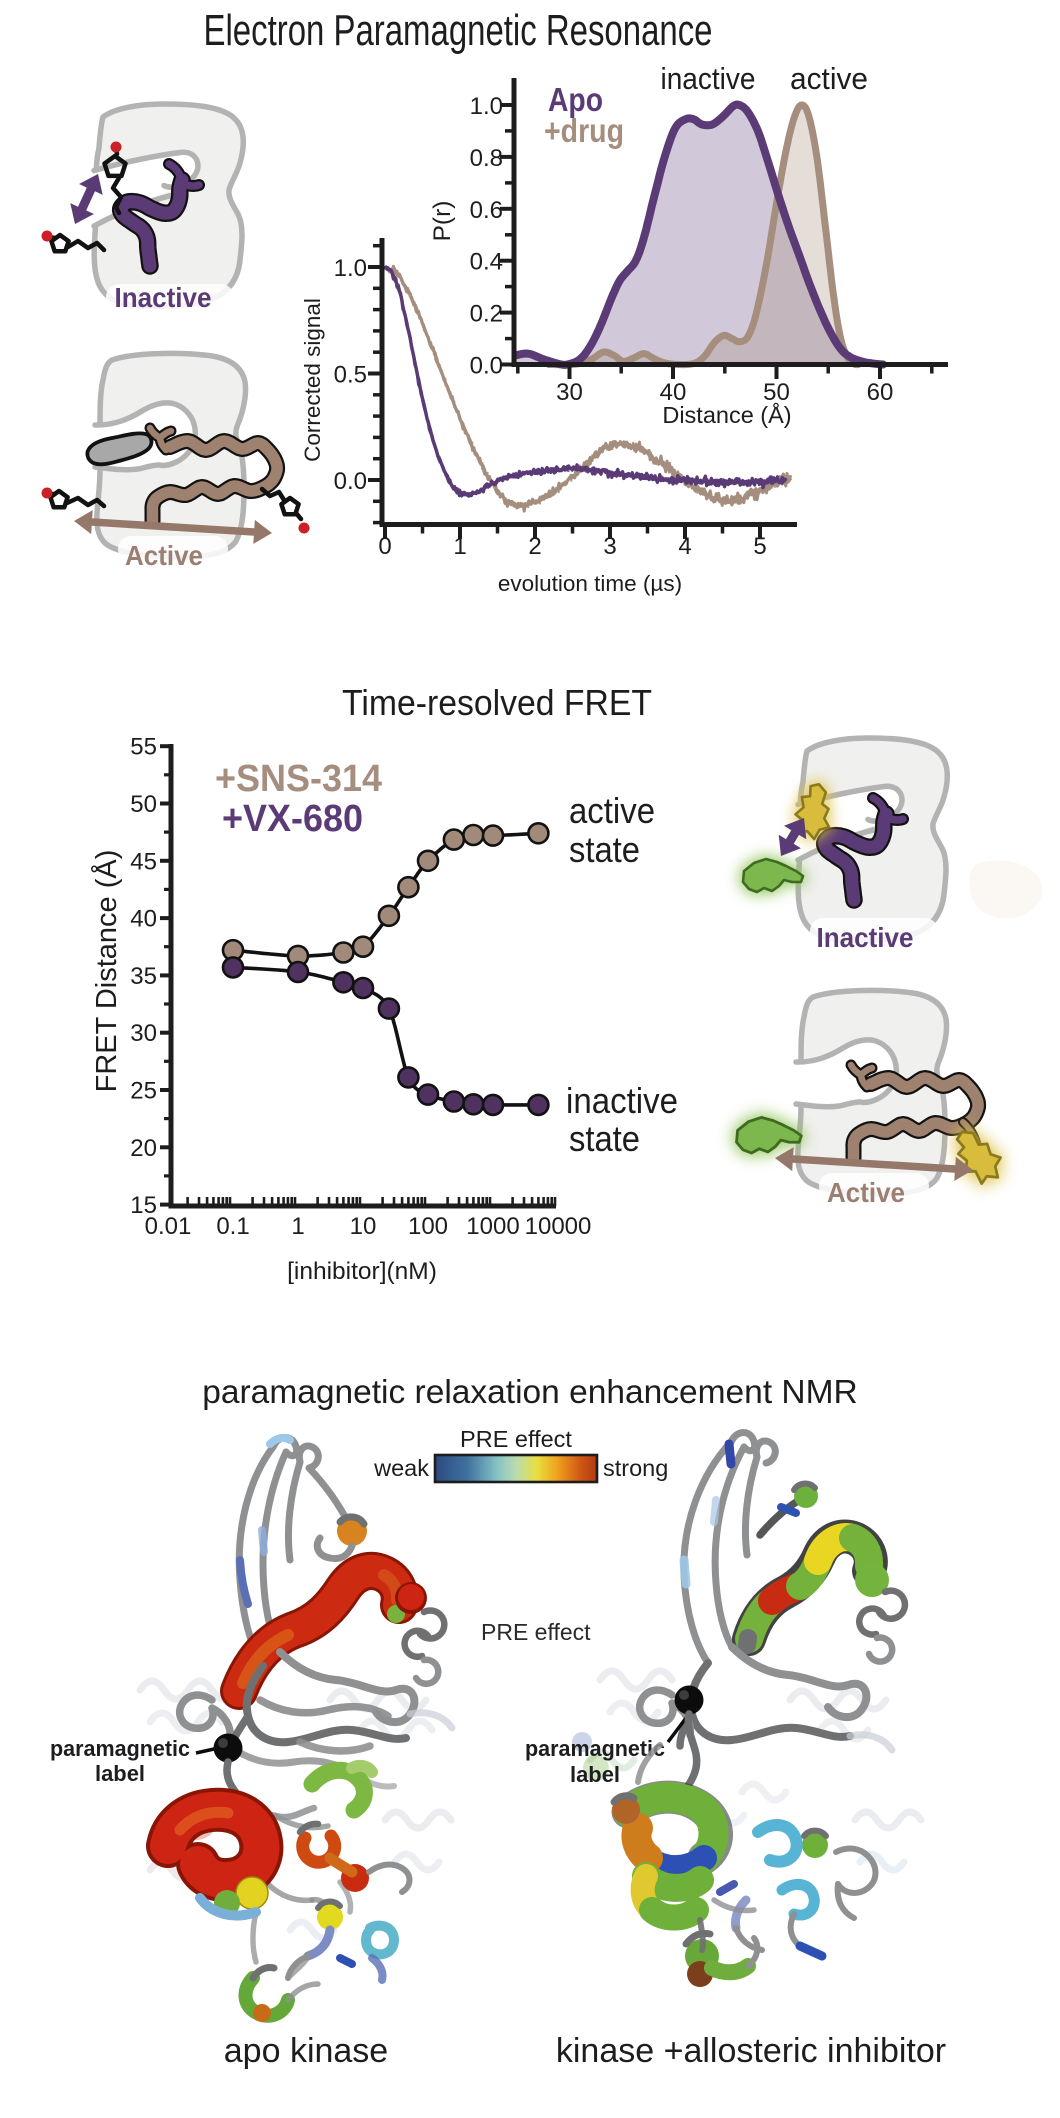 The height and width of the screenshot is (2118, 1060). I want to click on svg-text: P(r), so click(442, 221).